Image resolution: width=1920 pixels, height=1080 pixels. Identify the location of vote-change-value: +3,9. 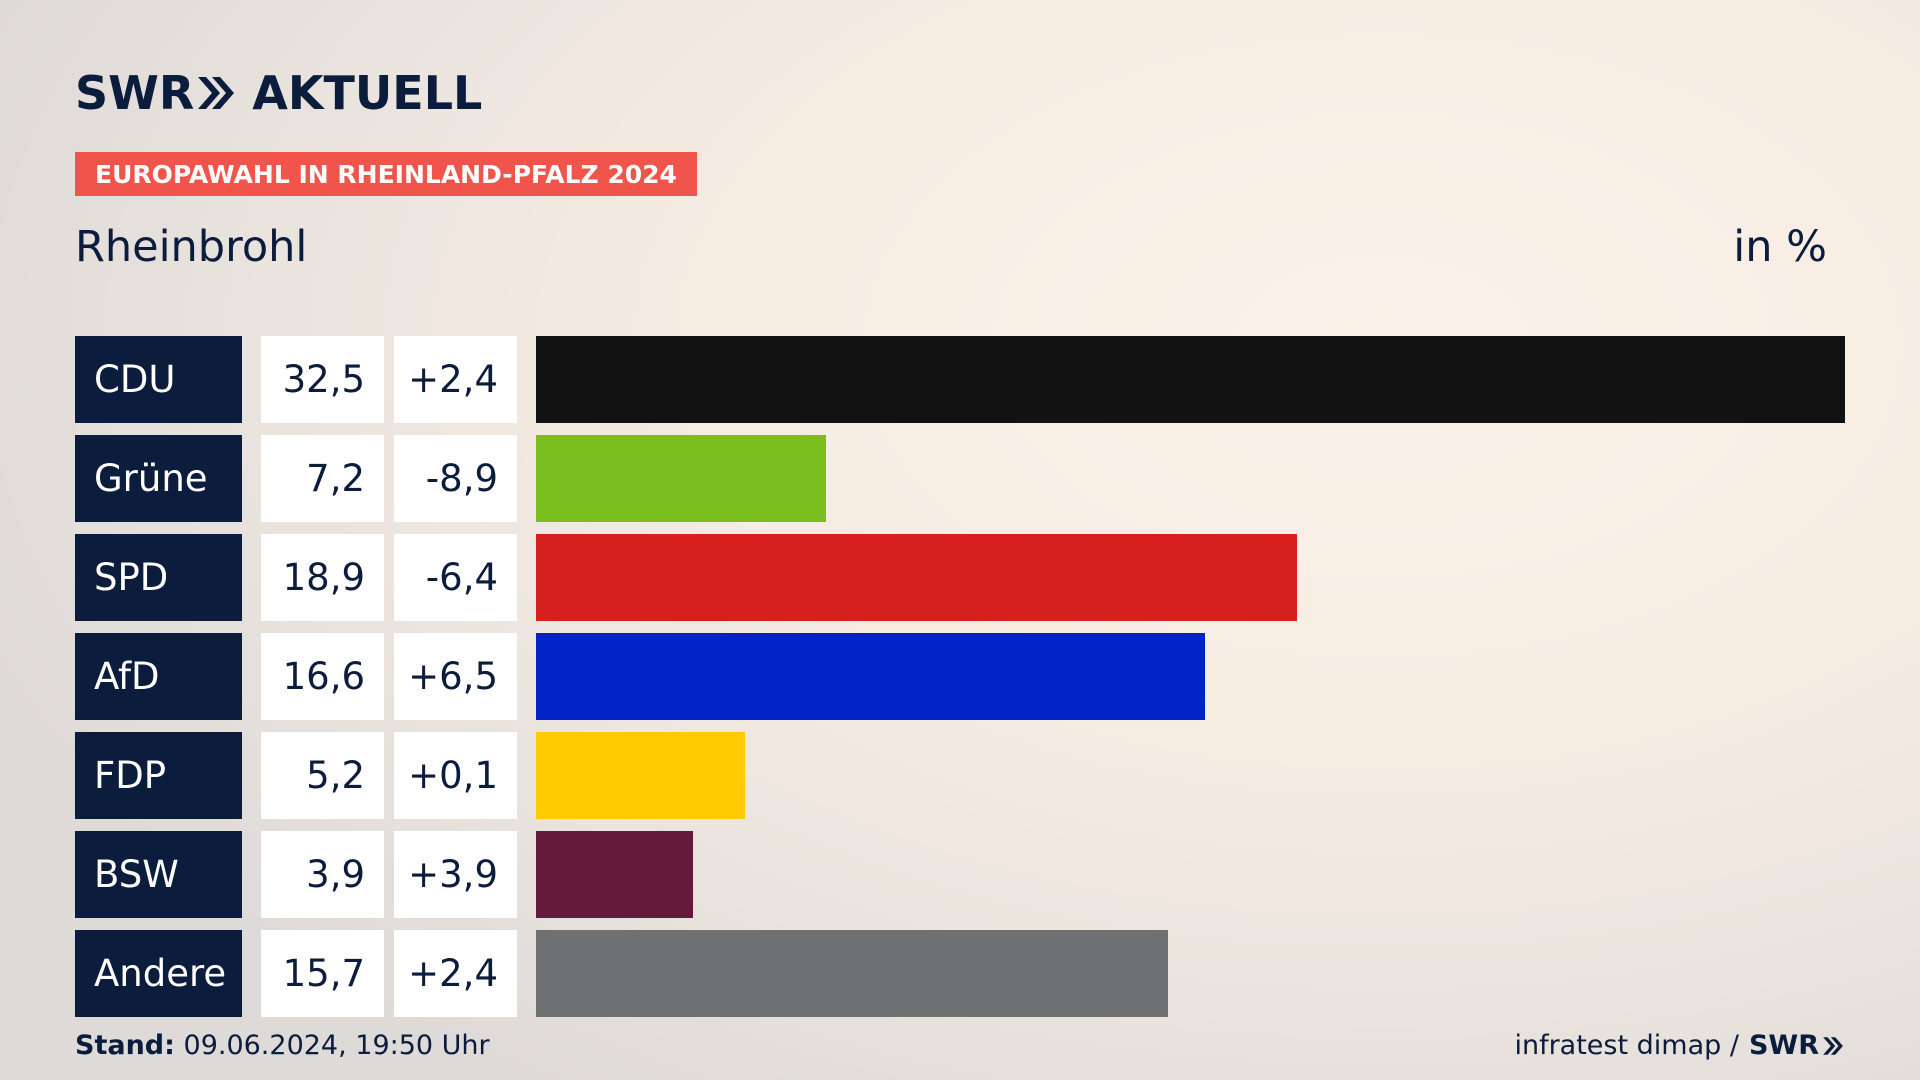
(455, 874).